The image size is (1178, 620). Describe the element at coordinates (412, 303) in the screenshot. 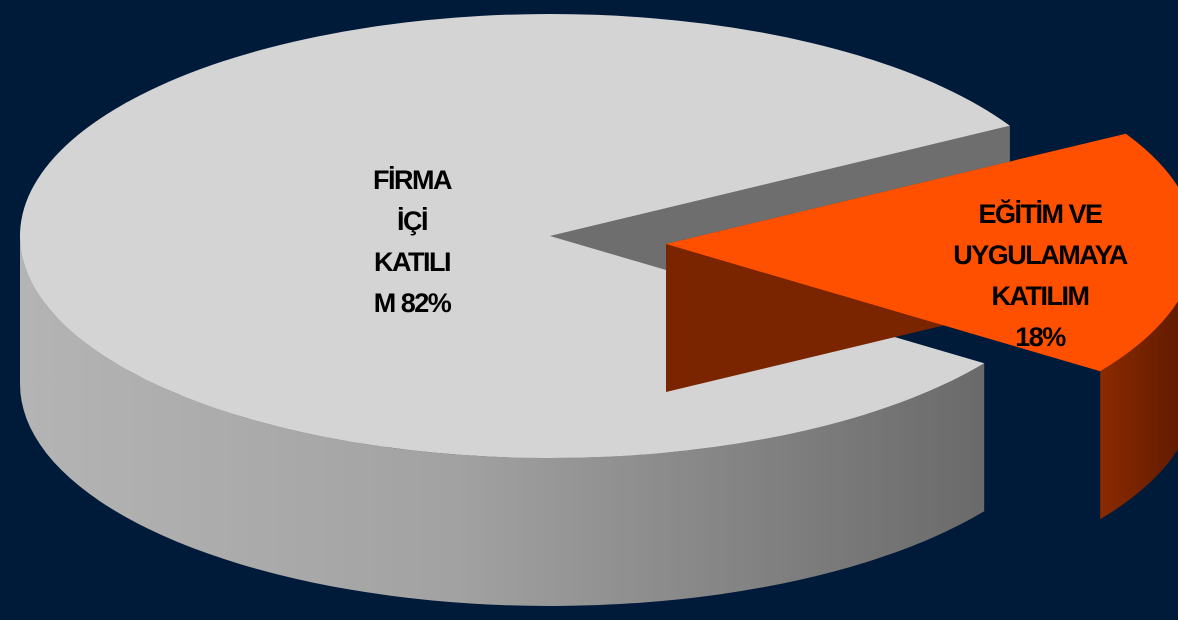

I see `slice-label-line: M 82%` at that location.